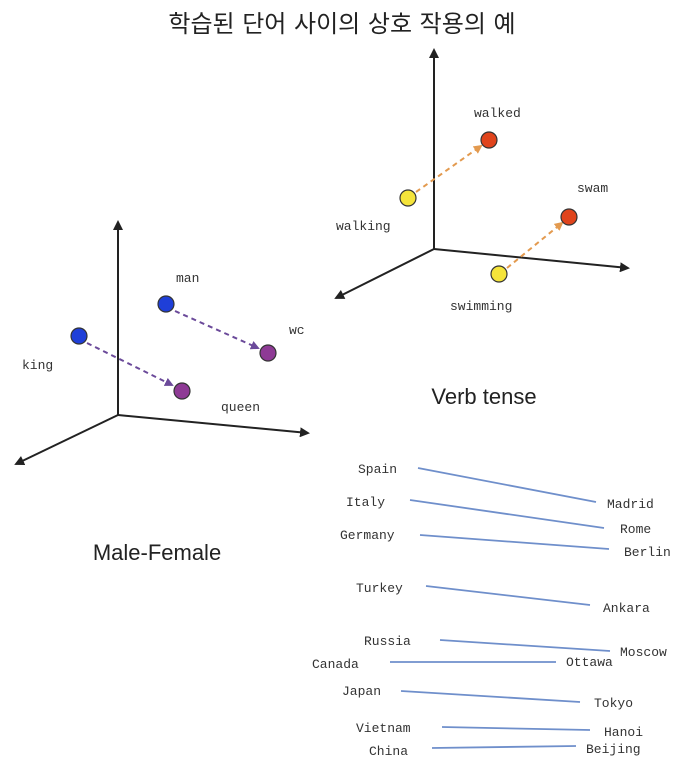  I want to click on swam-point, so click(569, 217).